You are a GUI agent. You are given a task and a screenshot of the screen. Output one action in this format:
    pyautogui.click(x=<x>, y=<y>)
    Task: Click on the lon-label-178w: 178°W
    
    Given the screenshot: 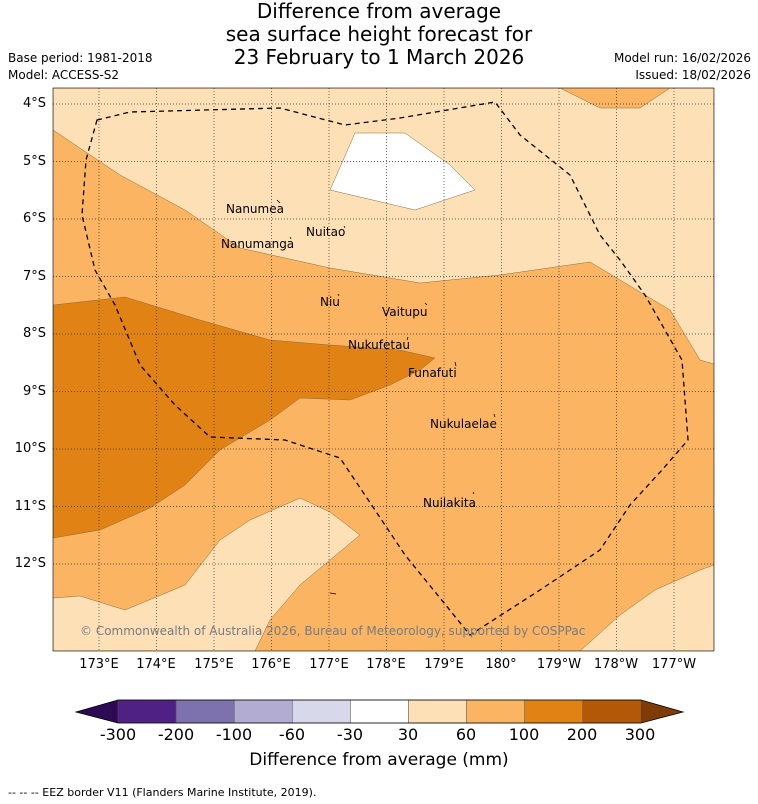 What is the action you would take?
    pyautogui.click(x=616, y=664)
    